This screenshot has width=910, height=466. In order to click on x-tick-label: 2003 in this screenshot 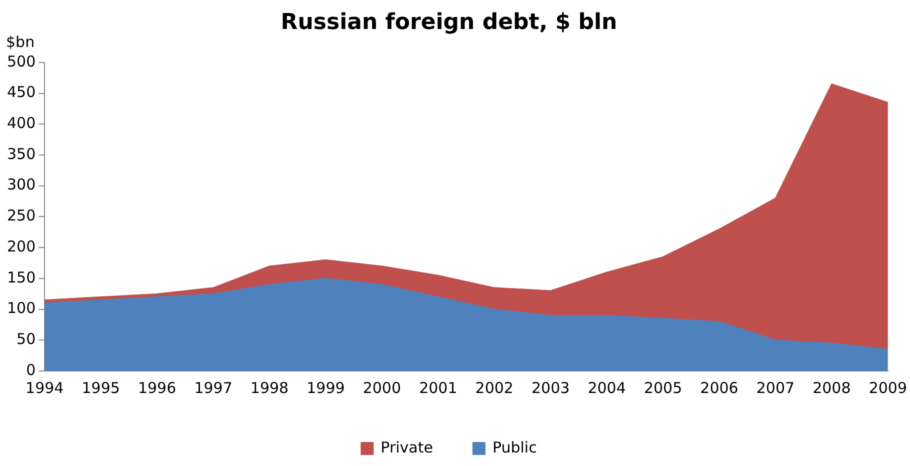, I will do `click(551, 387)`.